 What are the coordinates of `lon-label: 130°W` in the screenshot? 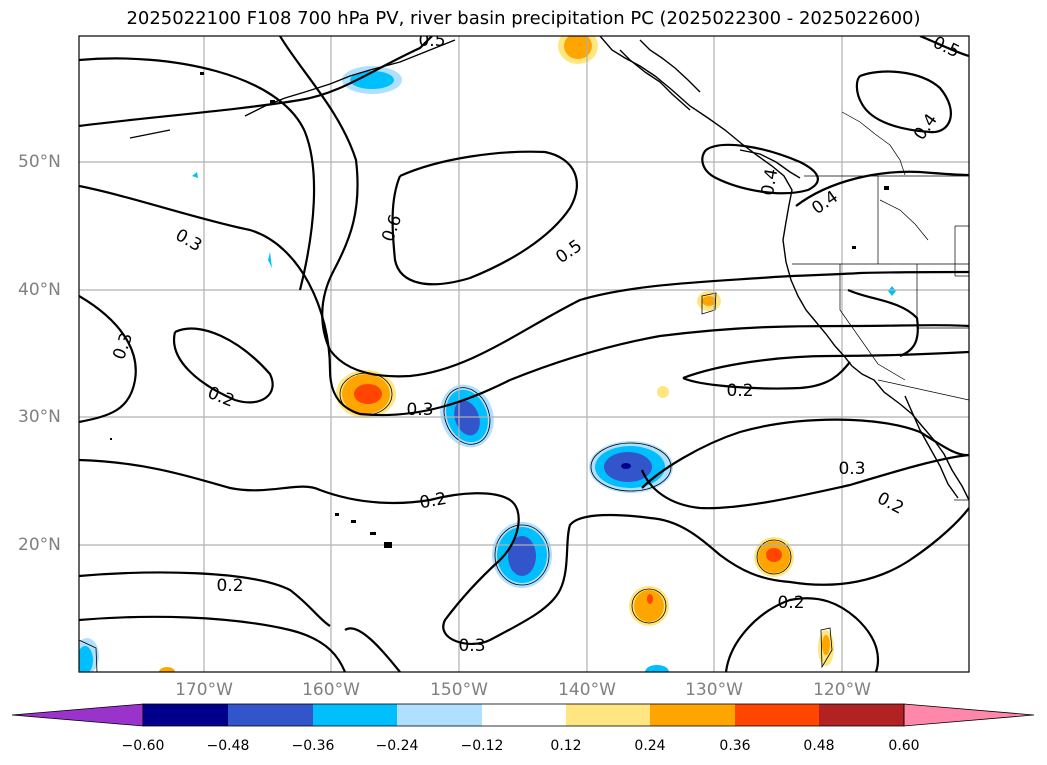 It's located at (714, 690).